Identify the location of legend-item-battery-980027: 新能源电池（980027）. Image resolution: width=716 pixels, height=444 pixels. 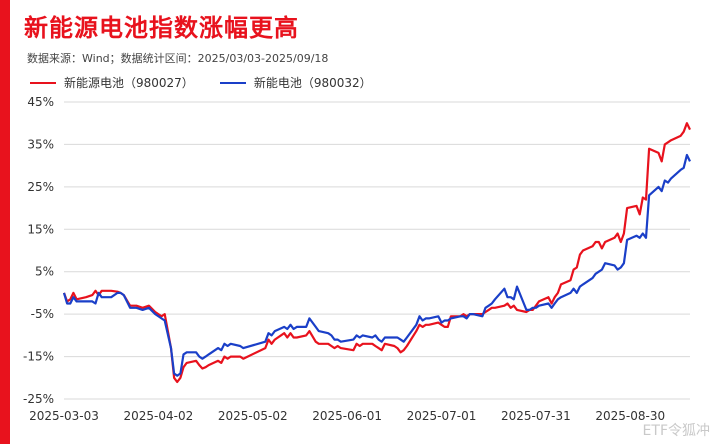
(112, 82).